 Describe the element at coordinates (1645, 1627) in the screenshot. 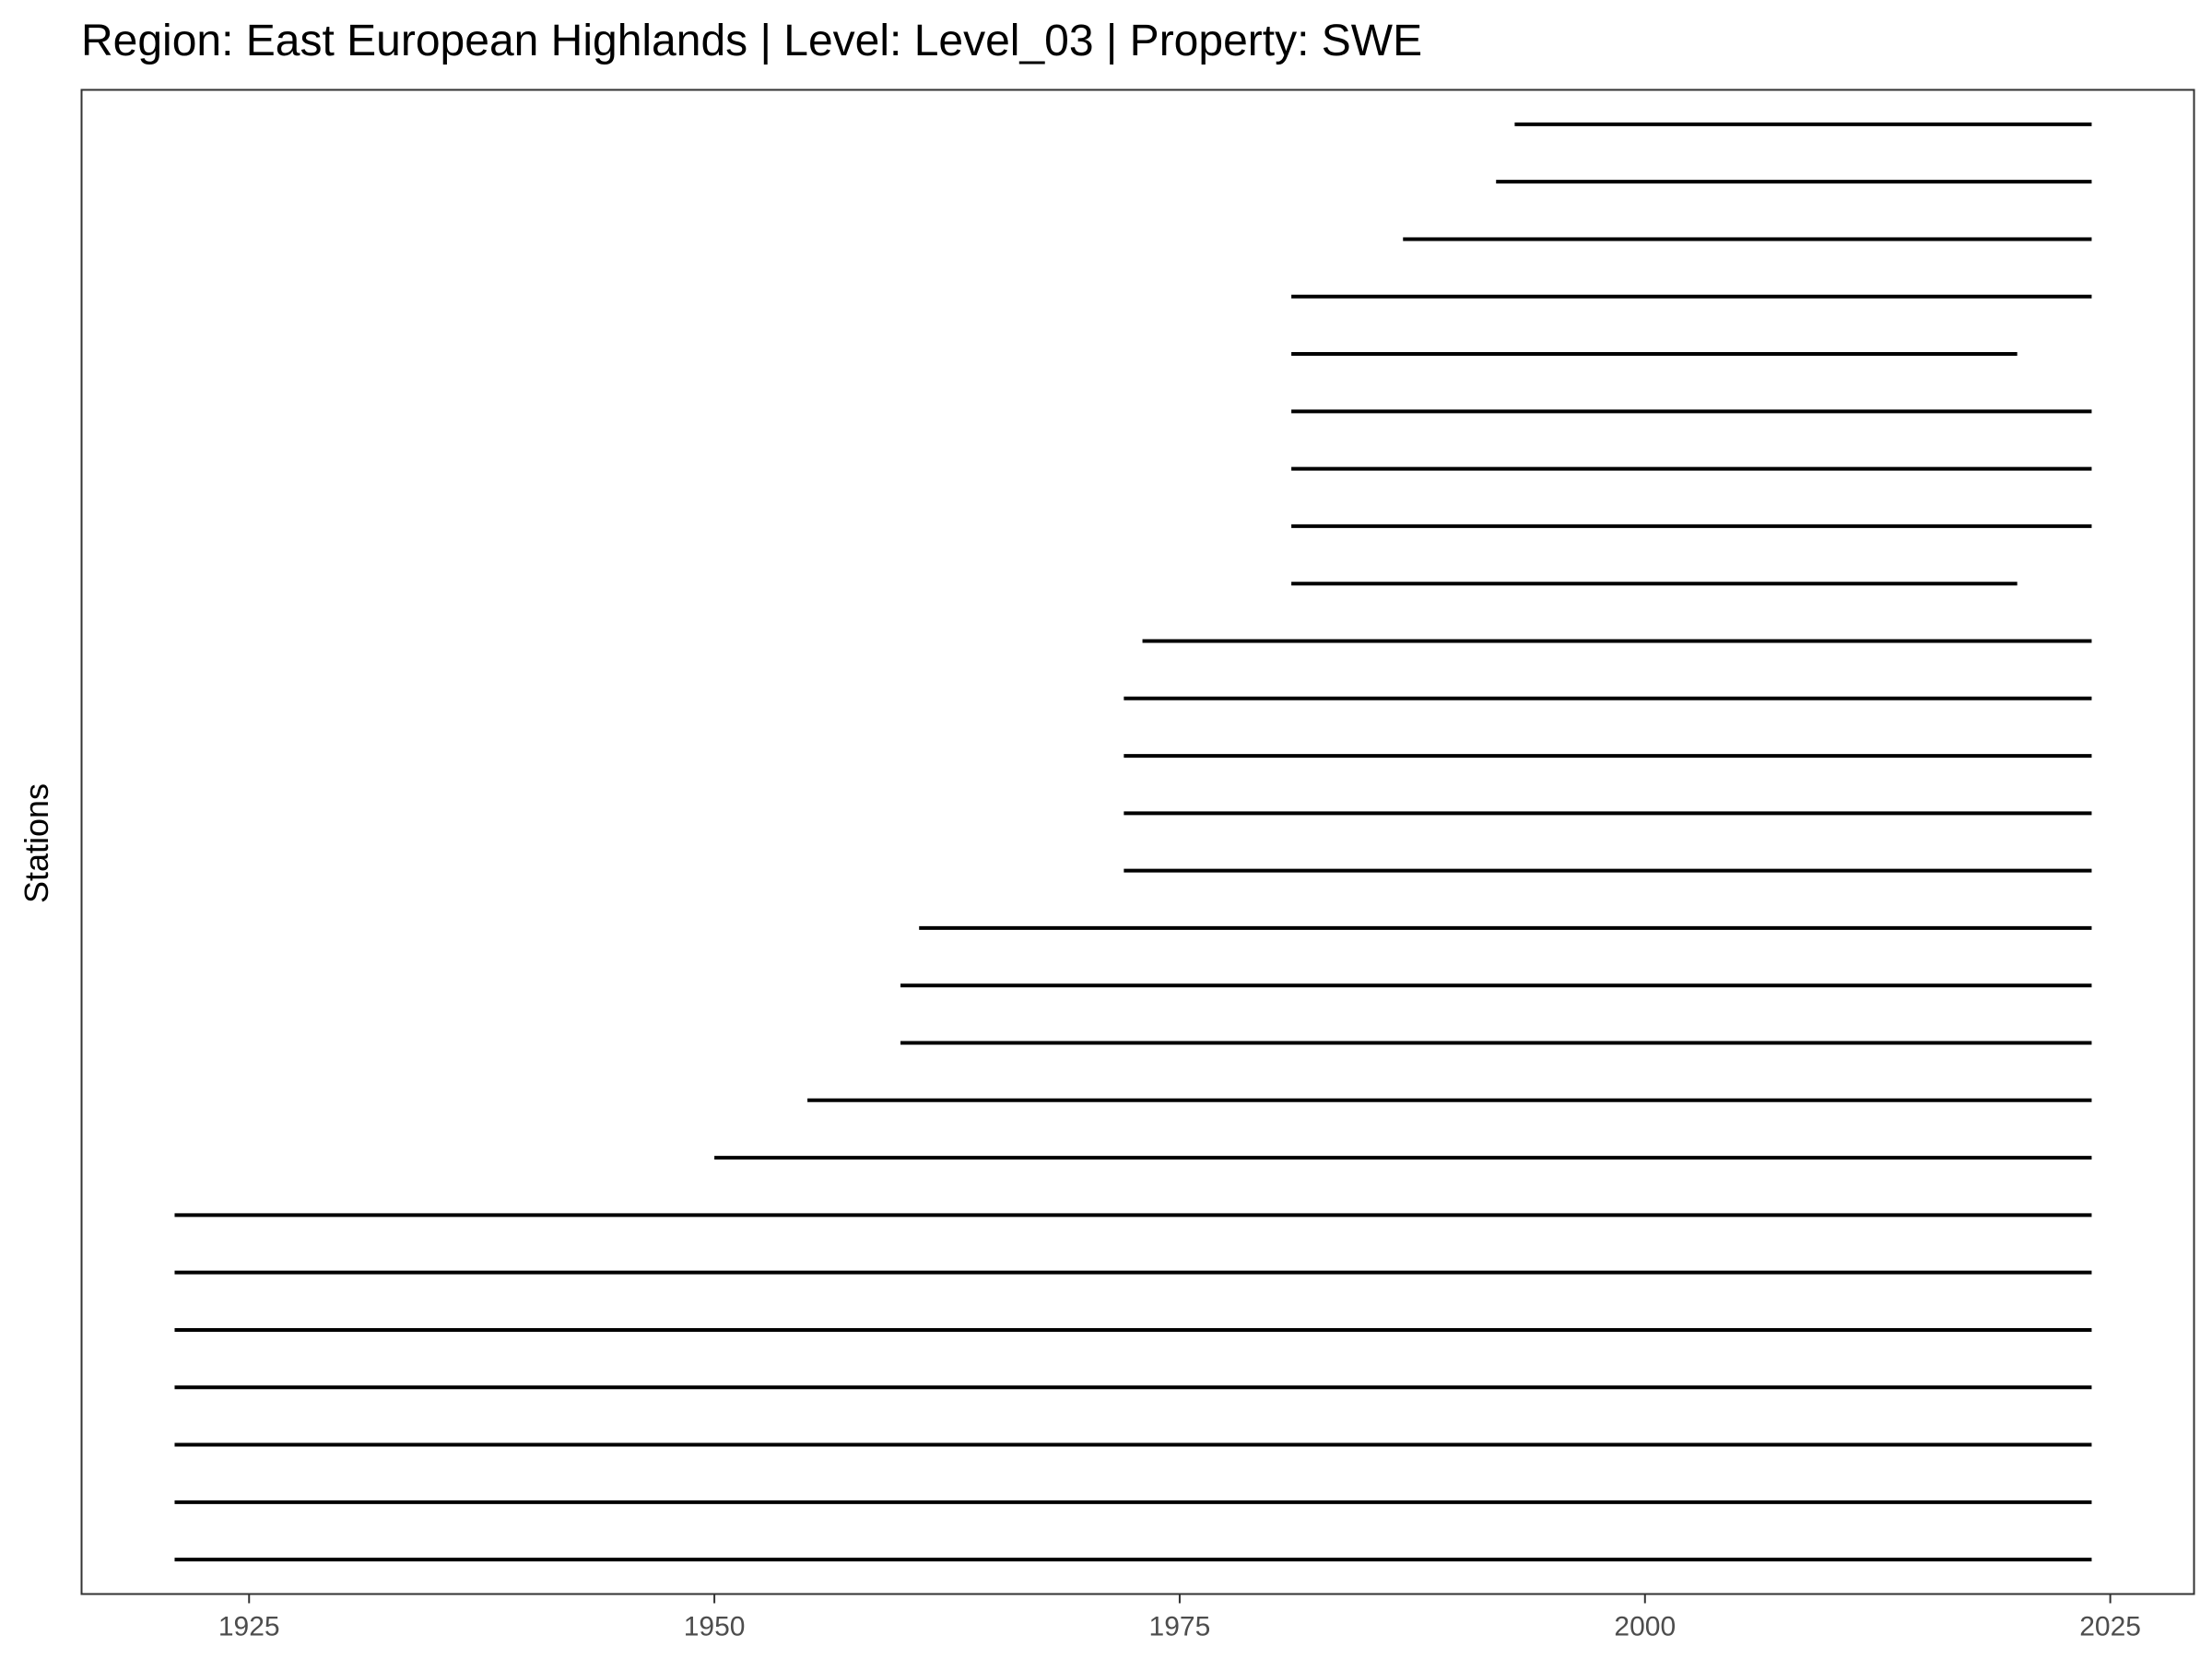

I see `x-tick-label: 2000` at that location.